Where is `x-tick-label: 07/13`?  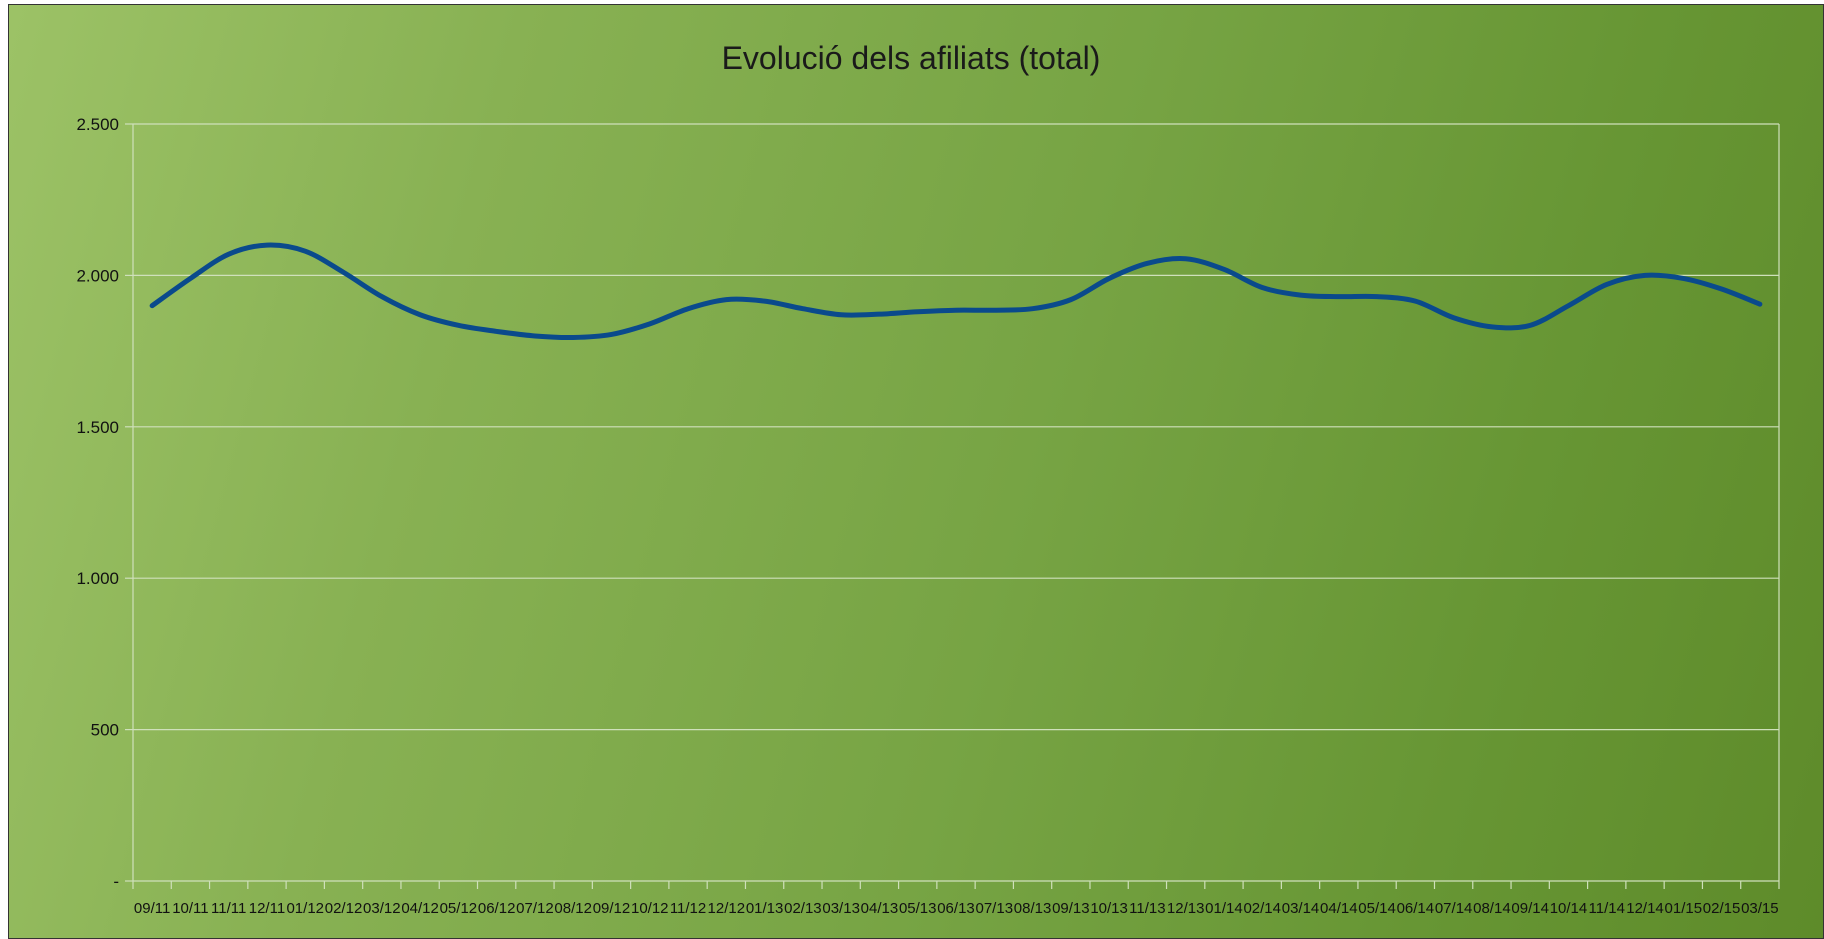
x-tick-label: 07/13 is located at coordinates (995, 908).